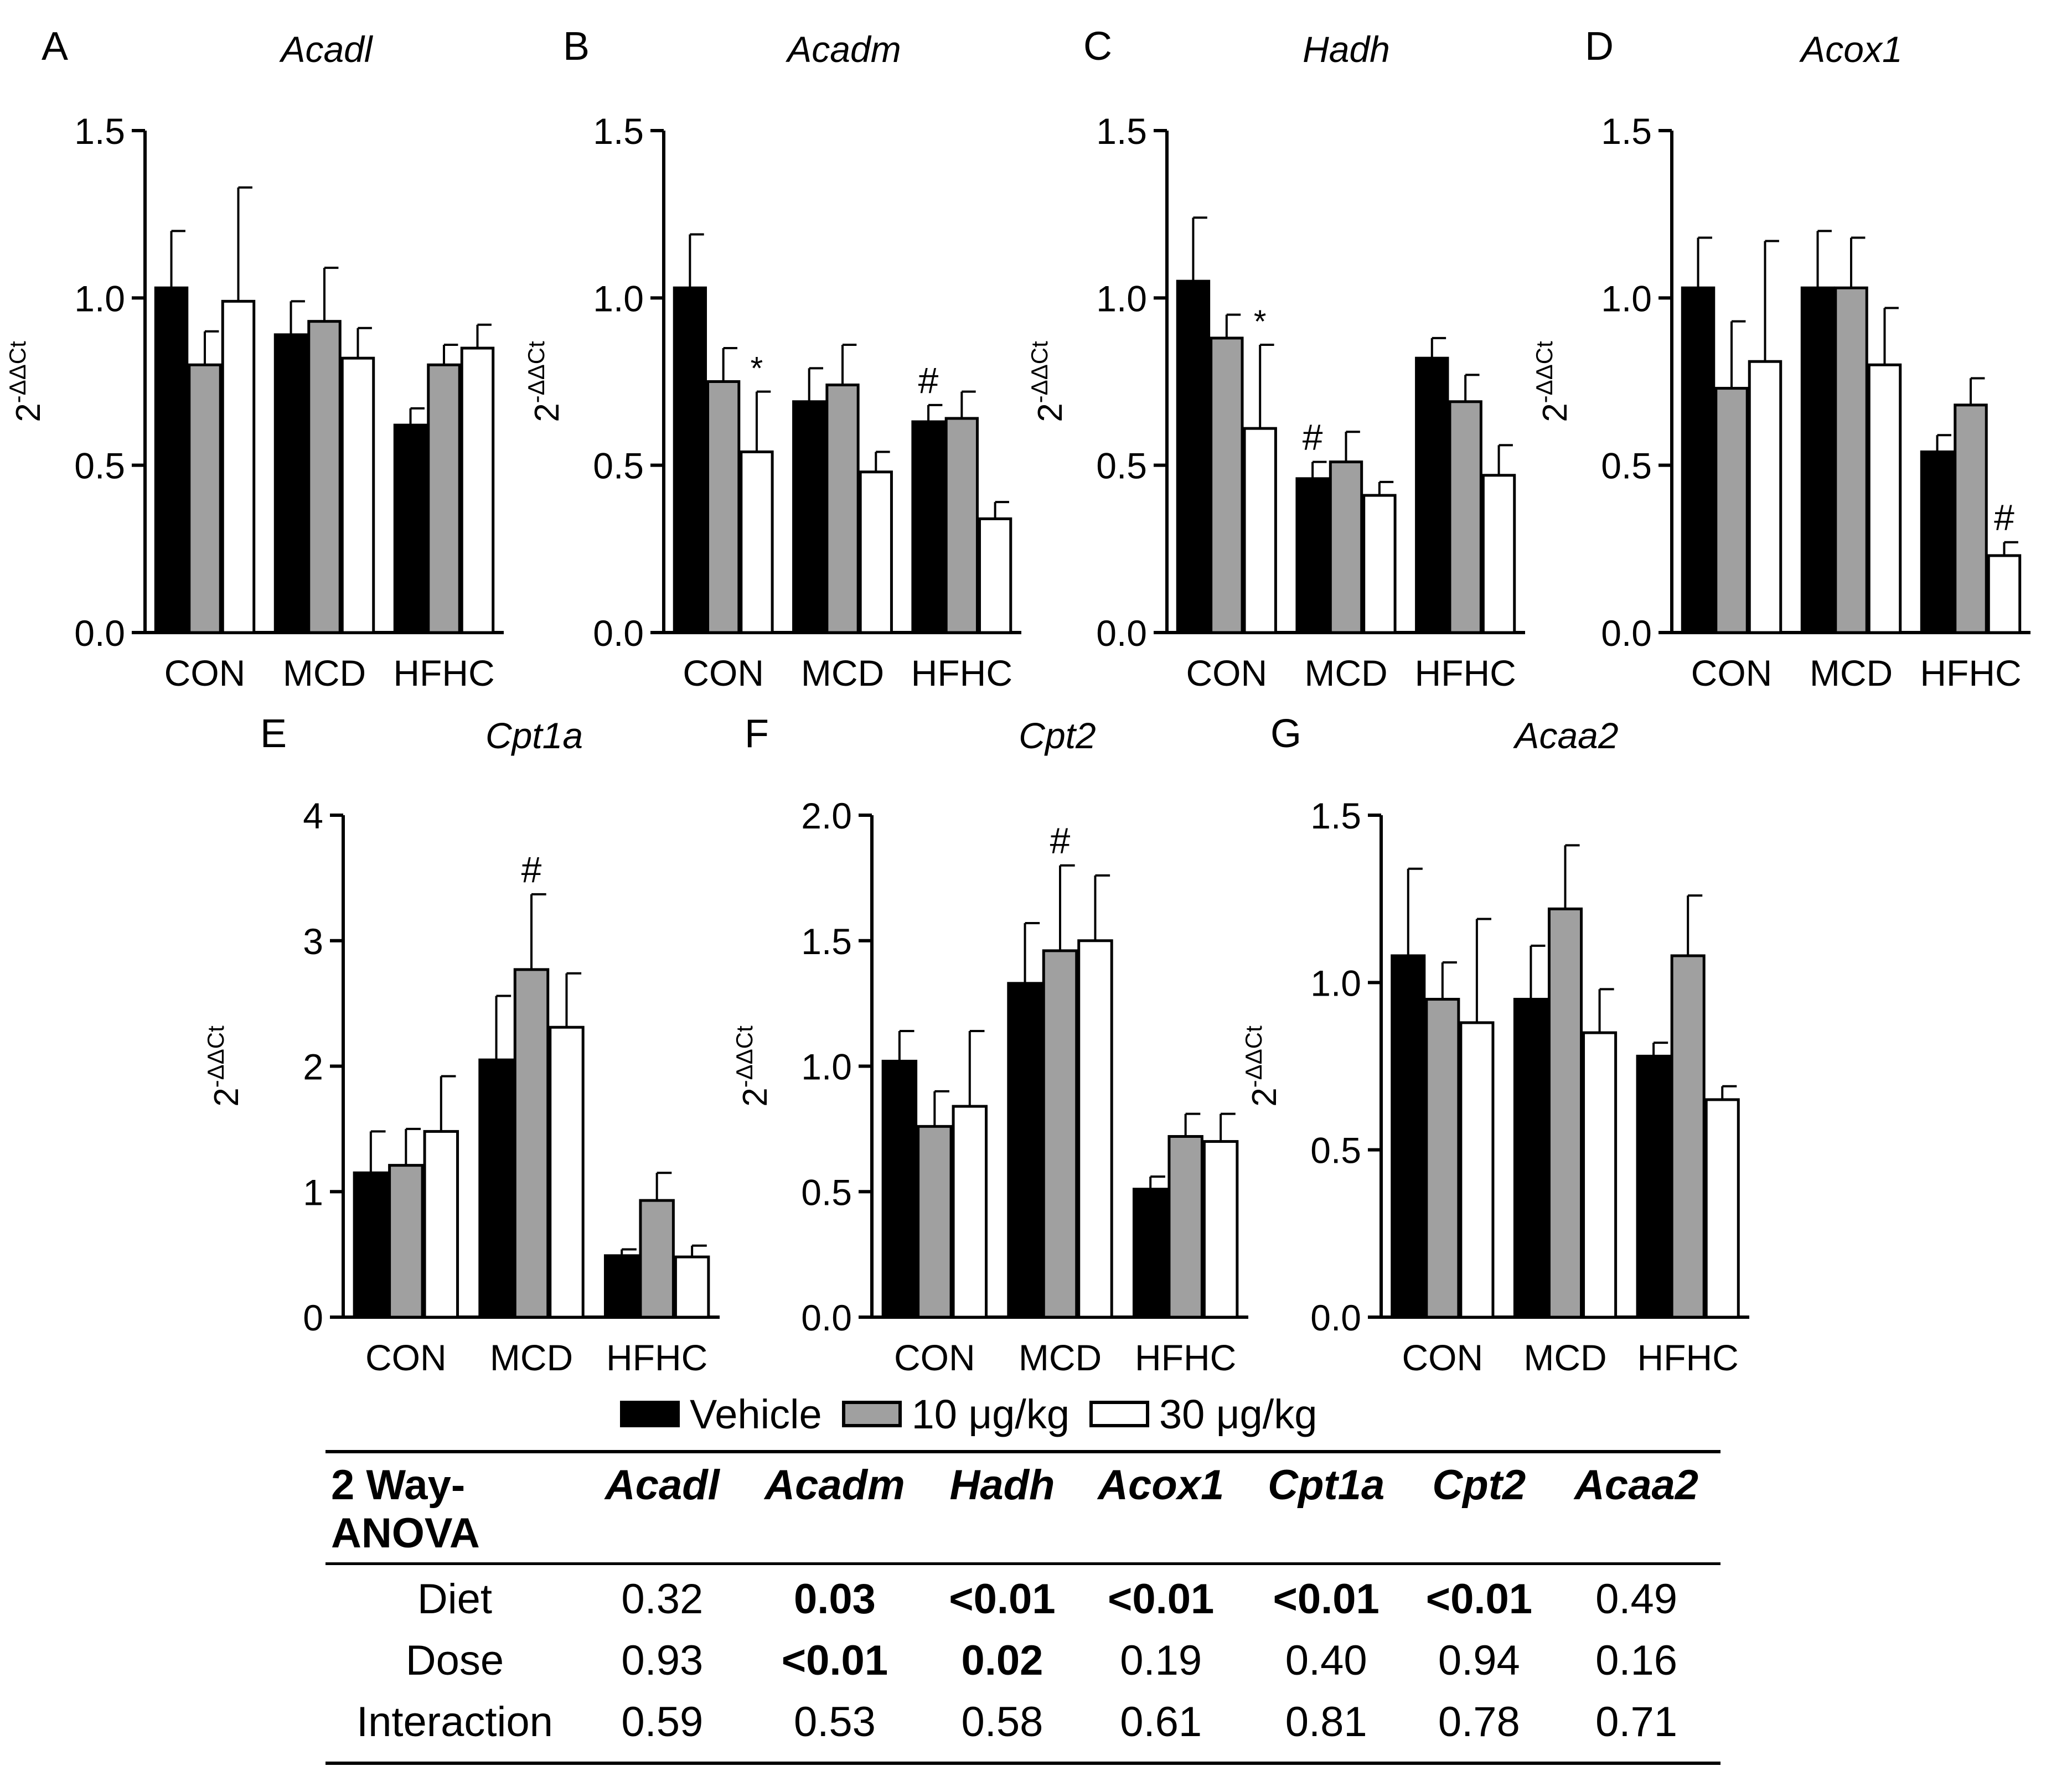 The width and height of the screenshot is (2046, 1792). Describe the element at coordinates (313, 815) in the screenshot. I see `y-tick-label: 4` at that location.